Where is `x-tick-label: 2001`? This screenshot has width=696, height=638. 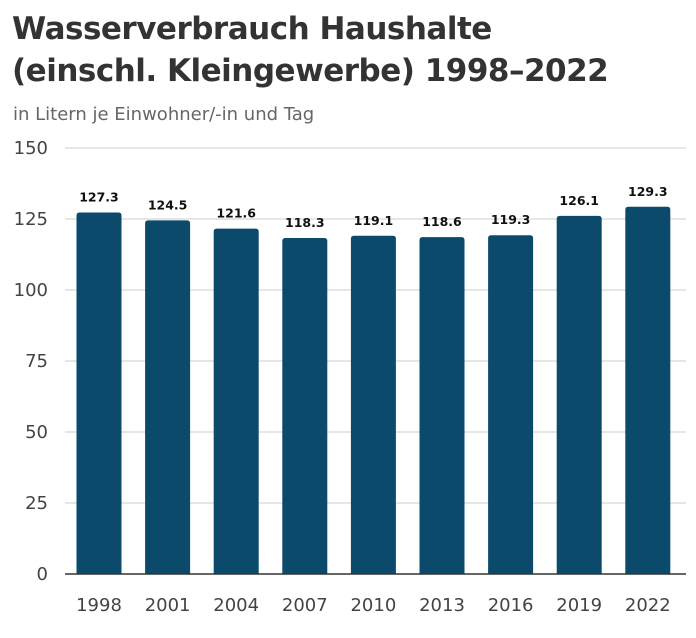 x-tick-label: 2001 is located at coordinates (168, 605).